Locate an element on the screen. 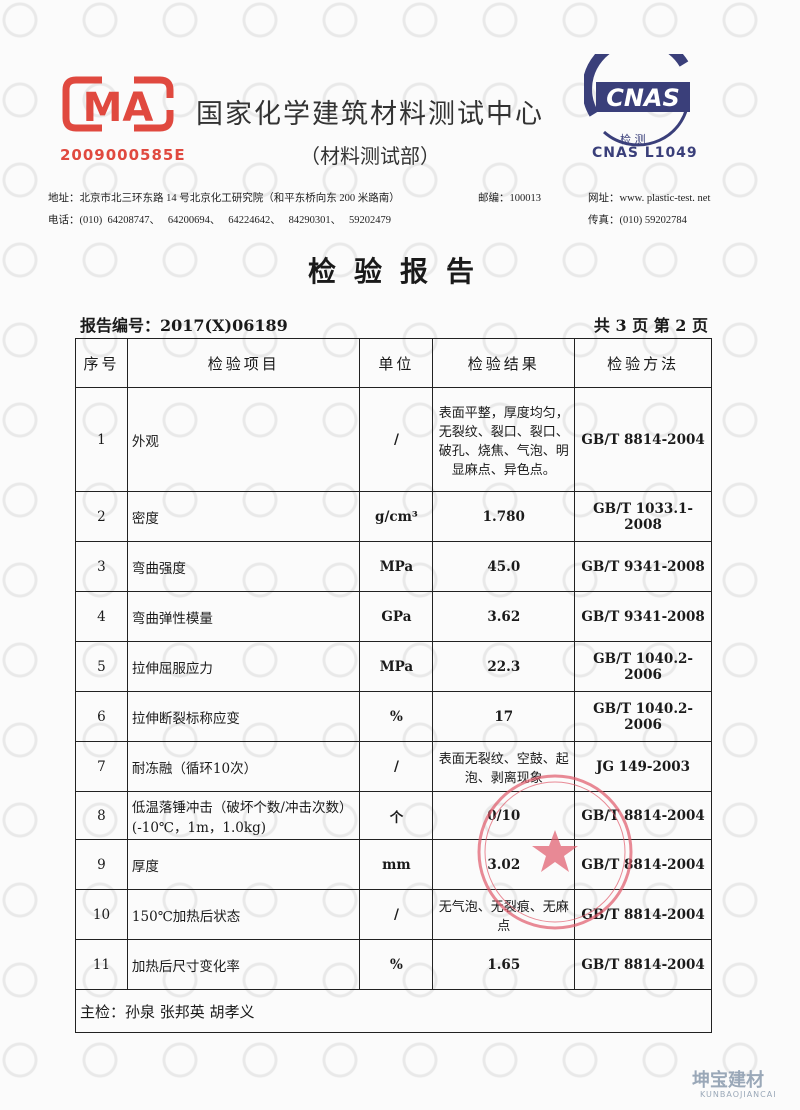 This screenshot has height=1110, width=800. row-number: 7 is located at coordinates (101, 766).